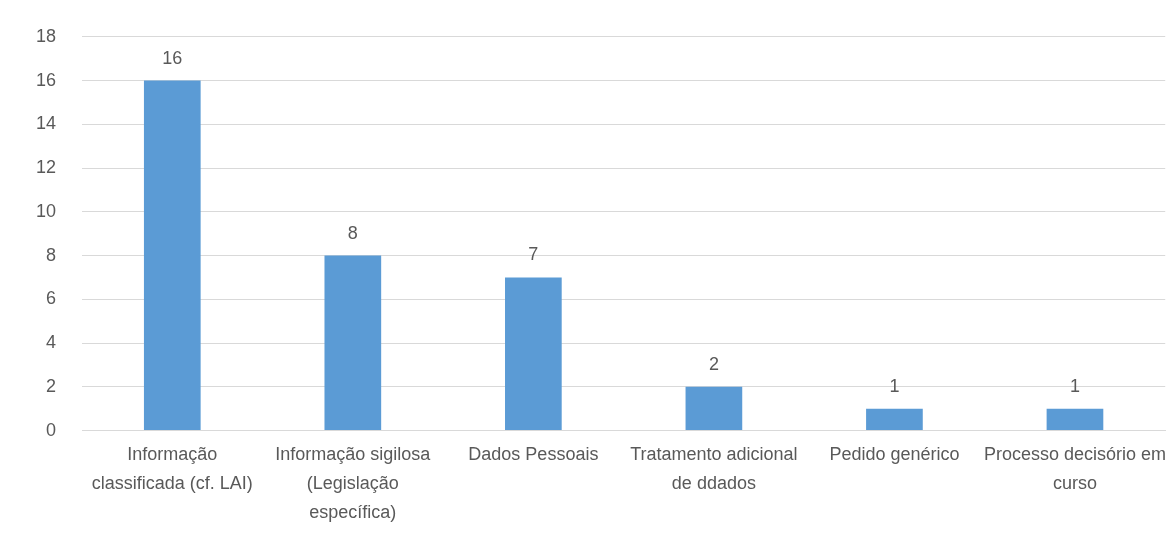 This screenshot has width=1176, height=537. What do you see at coordinates (46, 167) in the screenshot?
I see `y-tick-label: 12` at bounding box center [46, 167].